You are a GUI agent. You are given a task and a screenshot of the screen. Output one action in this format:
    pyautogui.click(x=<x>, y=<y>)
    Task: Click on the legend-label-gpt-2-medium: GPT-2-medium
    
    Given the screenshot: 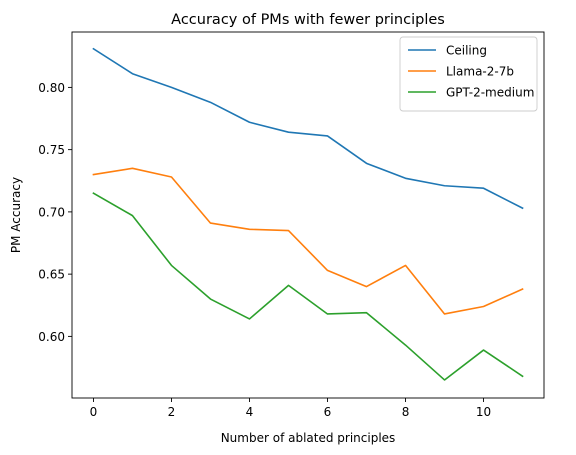 What is the action you would take?
    pyautogui.click(x=490, y=93)
    